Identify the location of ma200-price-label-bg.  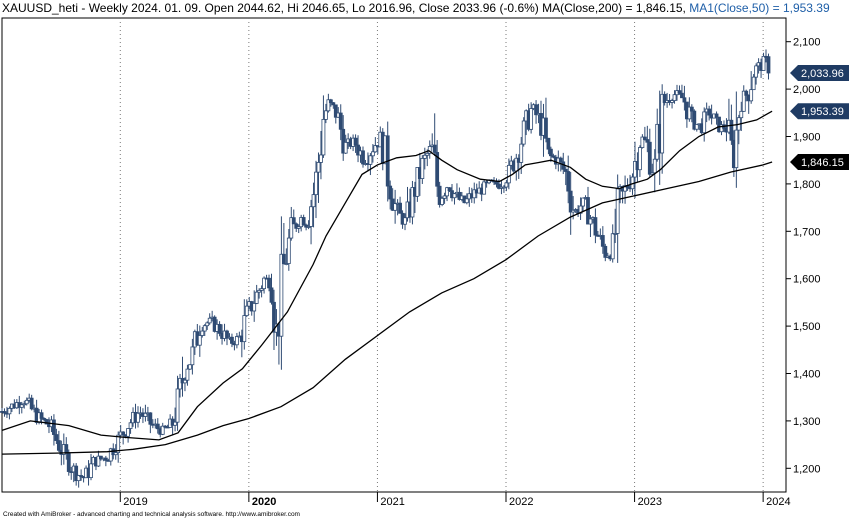
(819, 162).